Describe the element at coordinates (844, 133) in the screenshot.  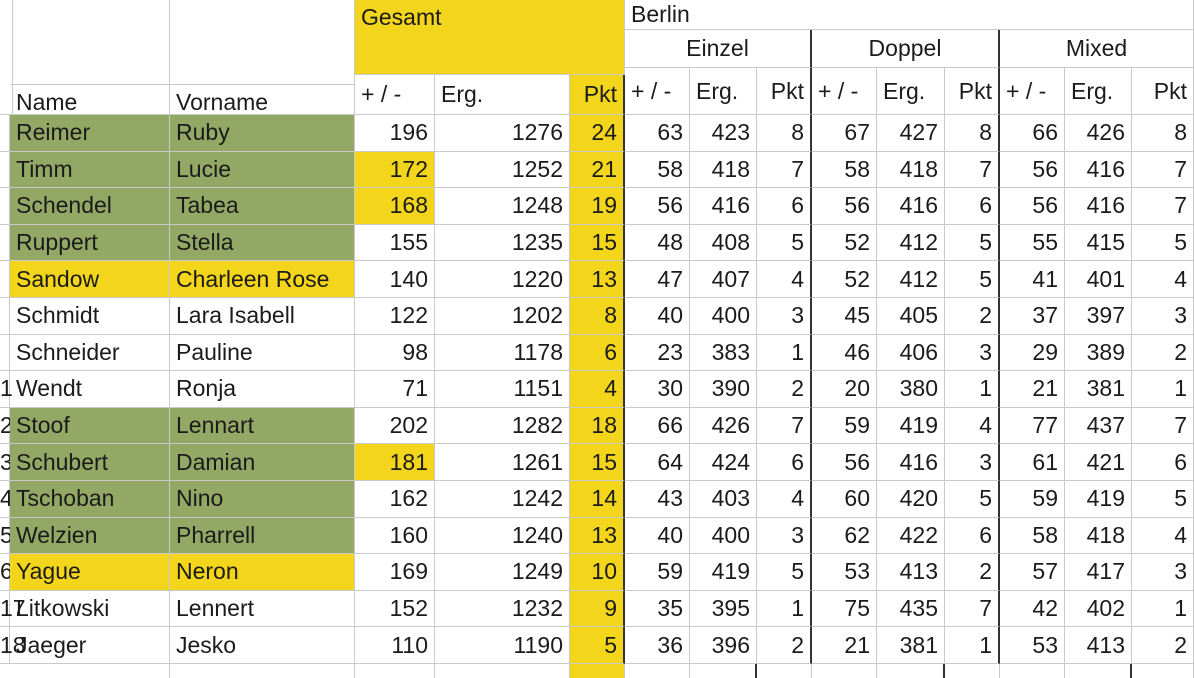
I see `value-cell: 67` at that location.